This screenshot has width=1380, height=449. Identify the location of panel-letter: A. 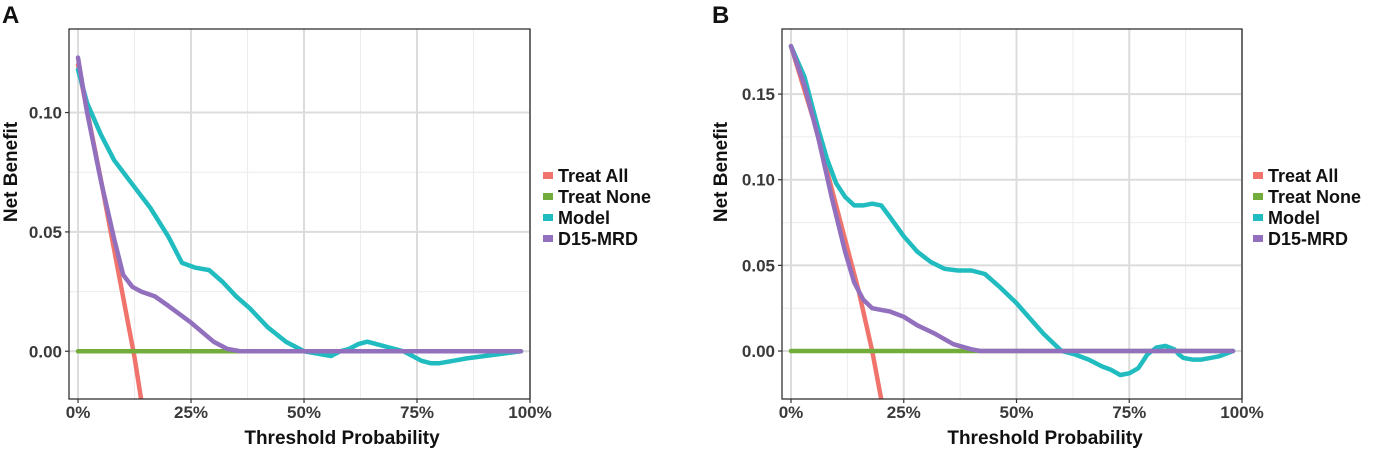
(10, 15).